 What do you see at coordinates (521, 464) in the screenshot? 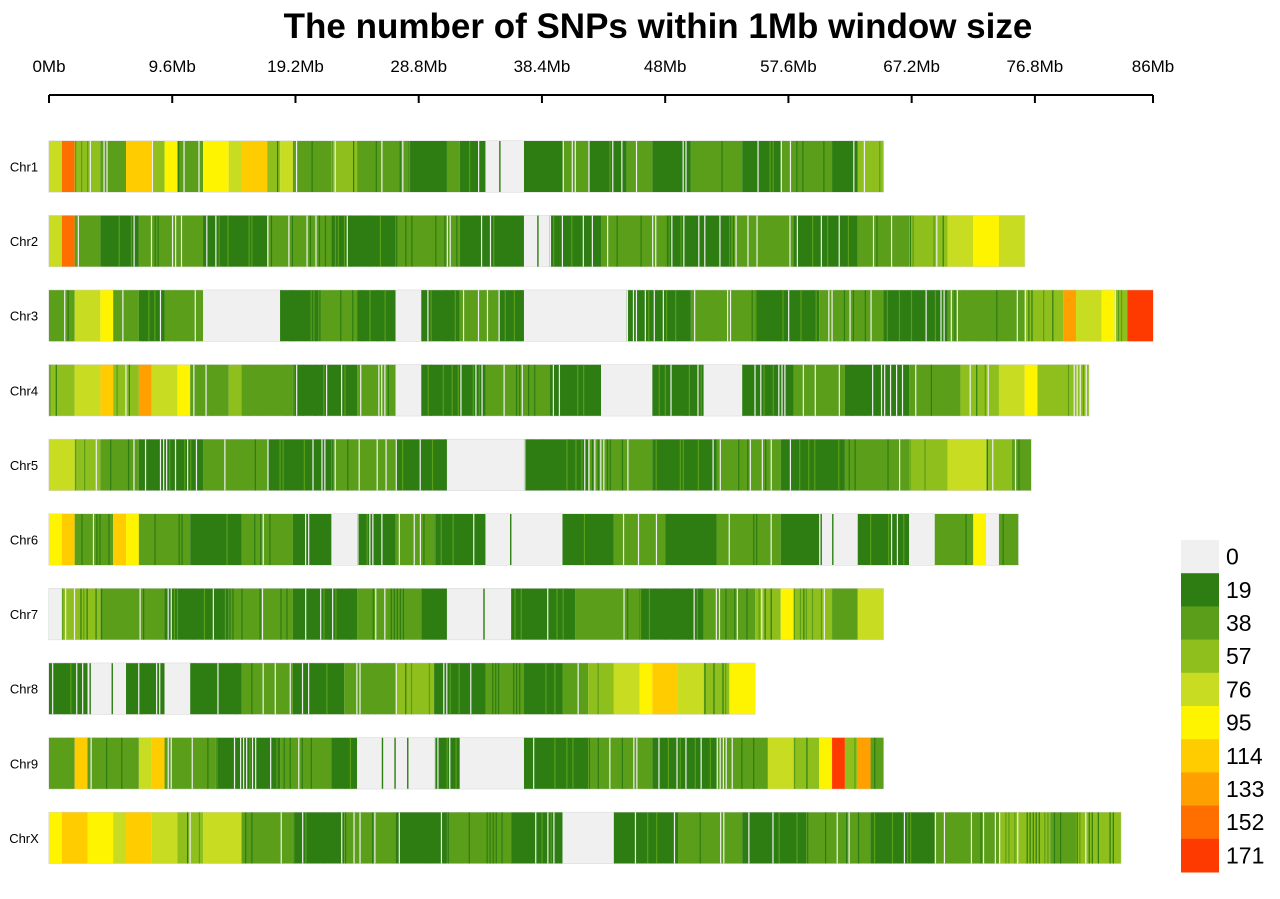
I see `chromosome-row-chr5: Chr5` at bounding box center [521, 464].